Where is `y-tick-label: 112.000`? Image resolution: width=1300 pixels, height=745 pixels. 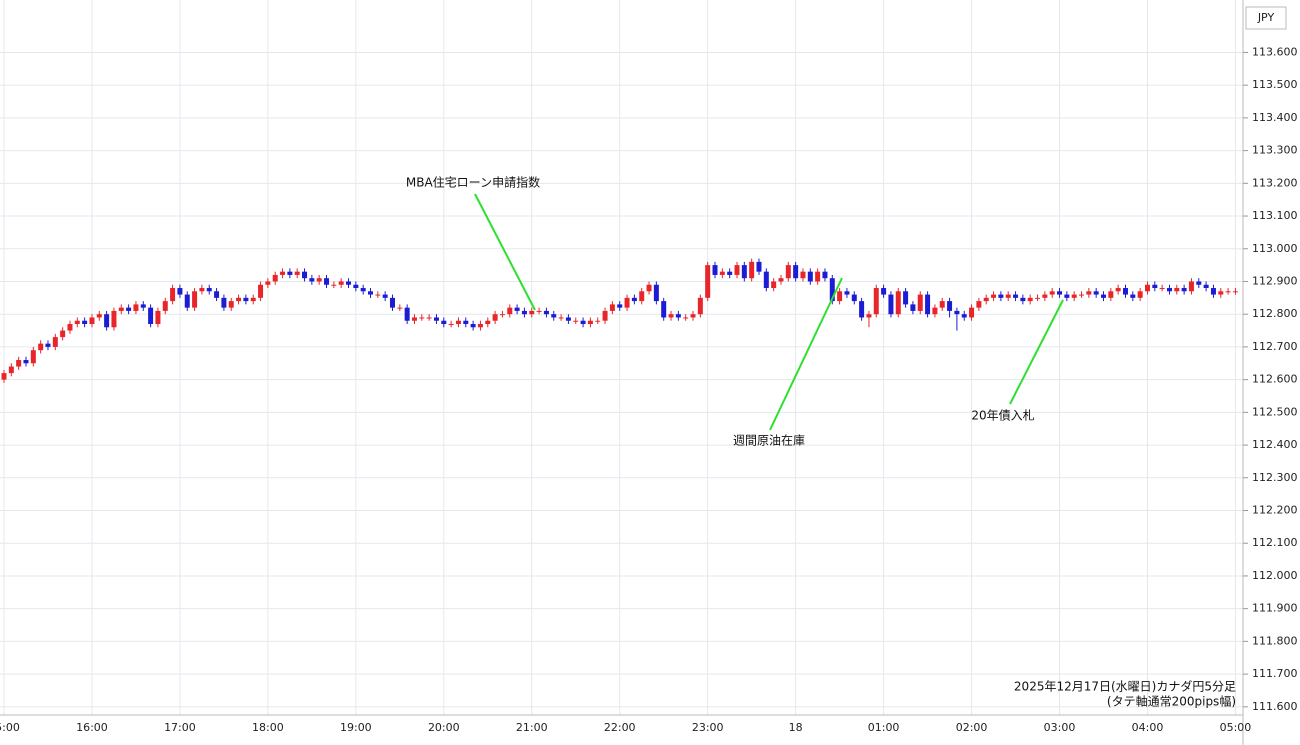
y-tick-label: 112.000 is located at coordinates (1275, 575).